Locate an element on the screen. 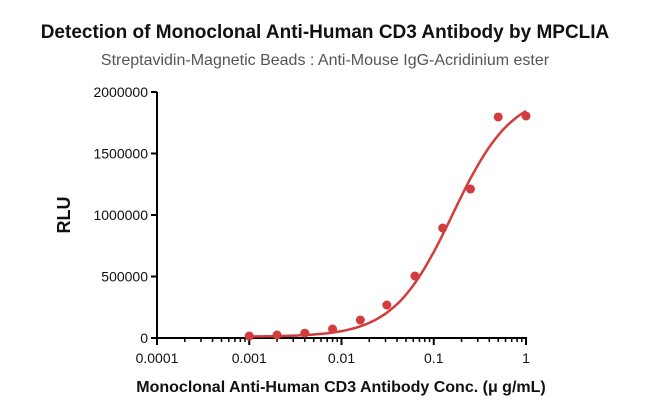 The image size is (650, 415). y-tick-label: 0 is located at coordinates (144, 338).